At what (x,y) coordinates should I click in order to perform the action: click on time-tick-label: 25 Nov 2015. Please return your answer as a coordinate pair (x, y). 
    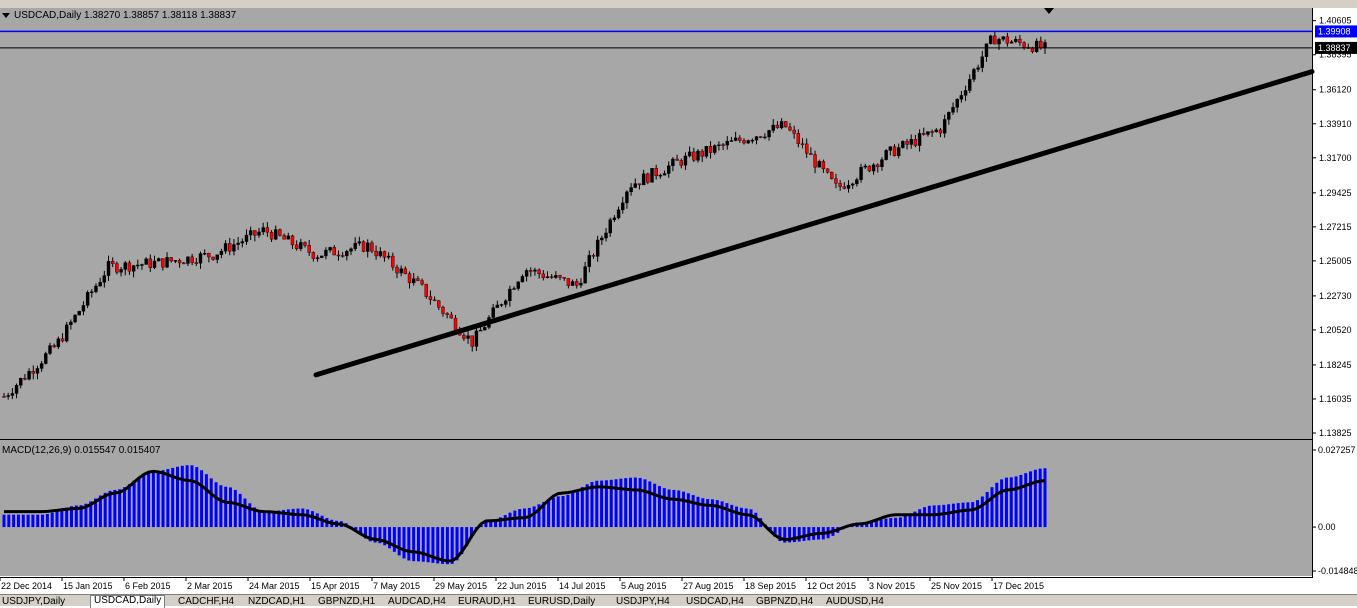
    Looking at the image, I should click on (956, 586).